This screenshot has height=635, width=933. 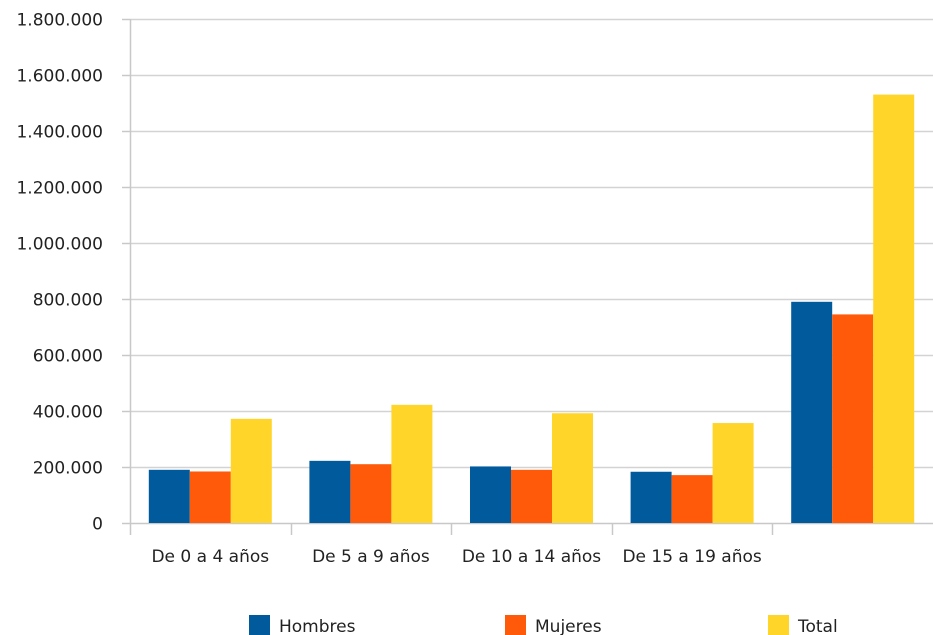 I want to click on x-tick-label: De 0 a 4 años, so click(x=210, y=557).